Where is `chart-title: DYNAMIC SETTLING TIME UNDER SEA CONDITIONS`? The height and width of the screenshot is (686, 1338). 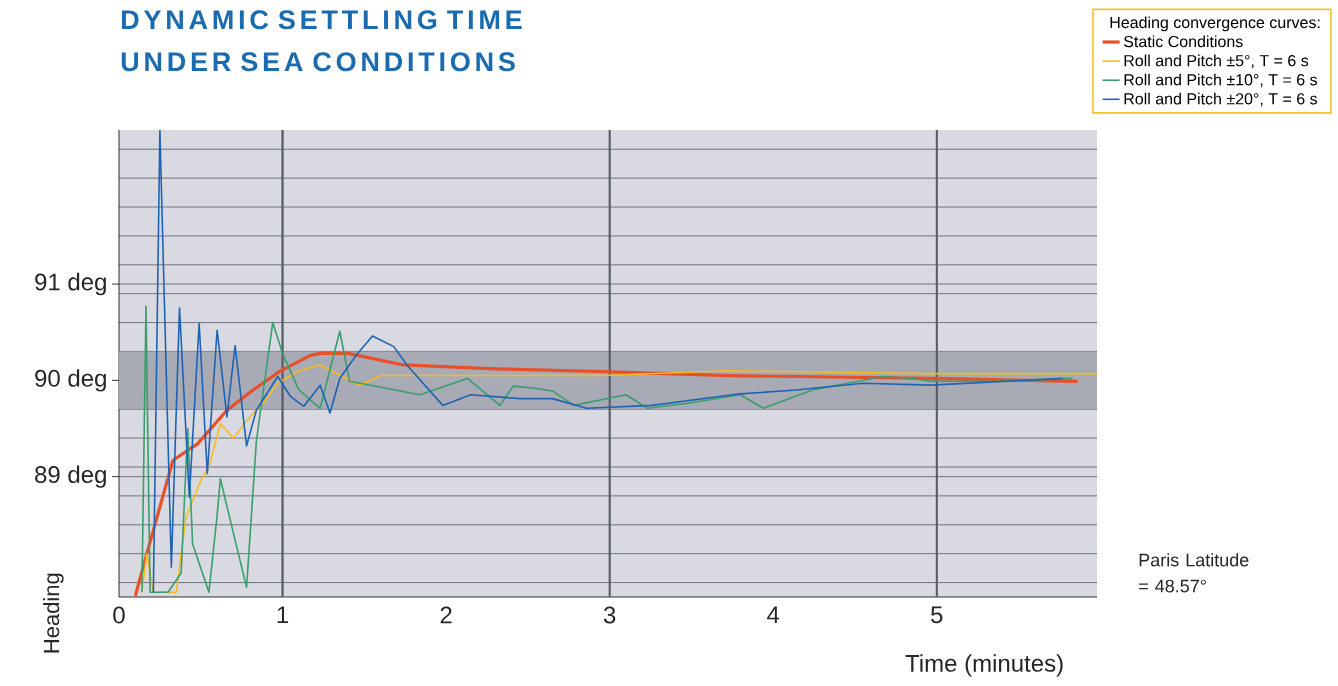 chart-title: DYNAMIC SETTLING TIME UNDER SEA CONDITIONS is located at coordinates (321, 41).